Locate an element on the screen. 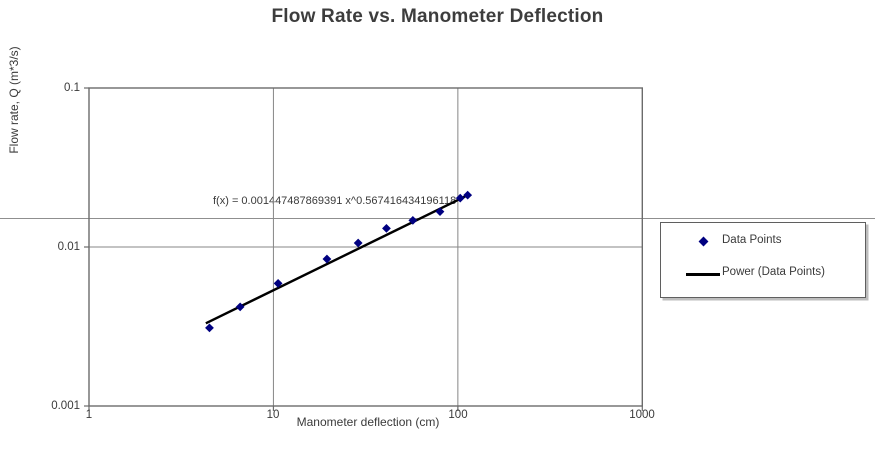  y-tick-label-0p01: 0.01 is located at coordinates (68, 247).